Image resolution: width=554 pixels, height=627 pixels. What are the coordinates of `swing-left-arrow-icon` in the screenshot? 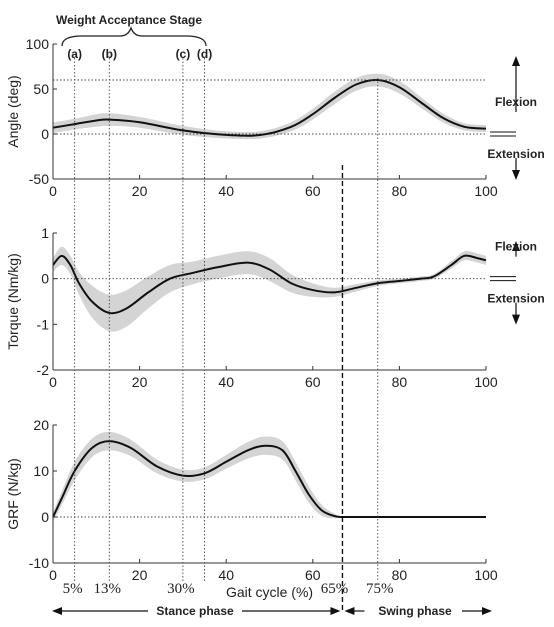 It's located at (349, 611).